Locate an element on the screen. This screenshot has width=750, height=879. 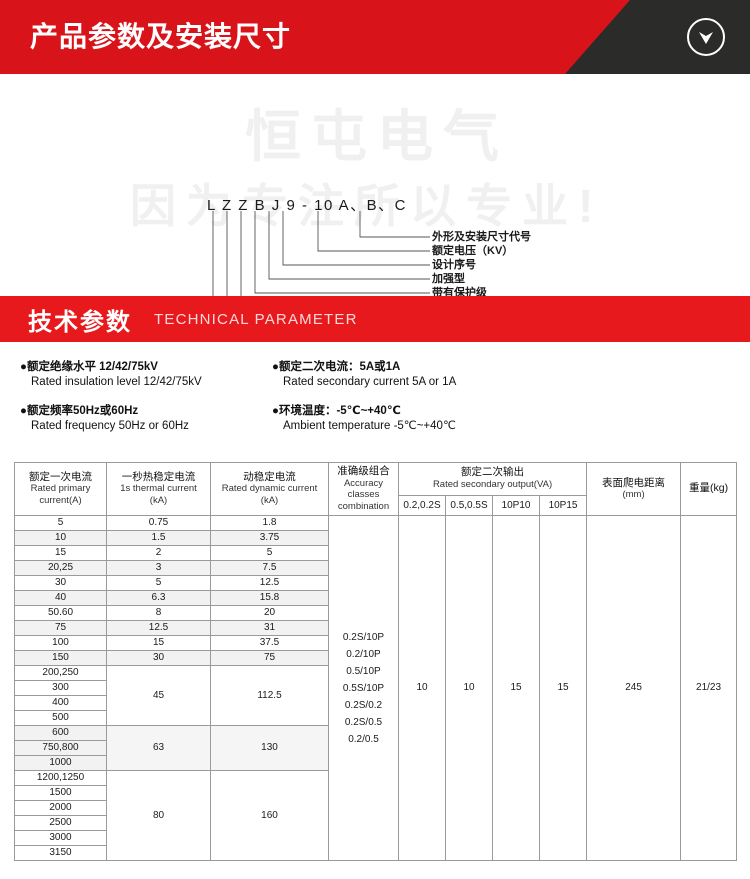
cell-dynamic-current: 5 is located at coordinates (269, 553).